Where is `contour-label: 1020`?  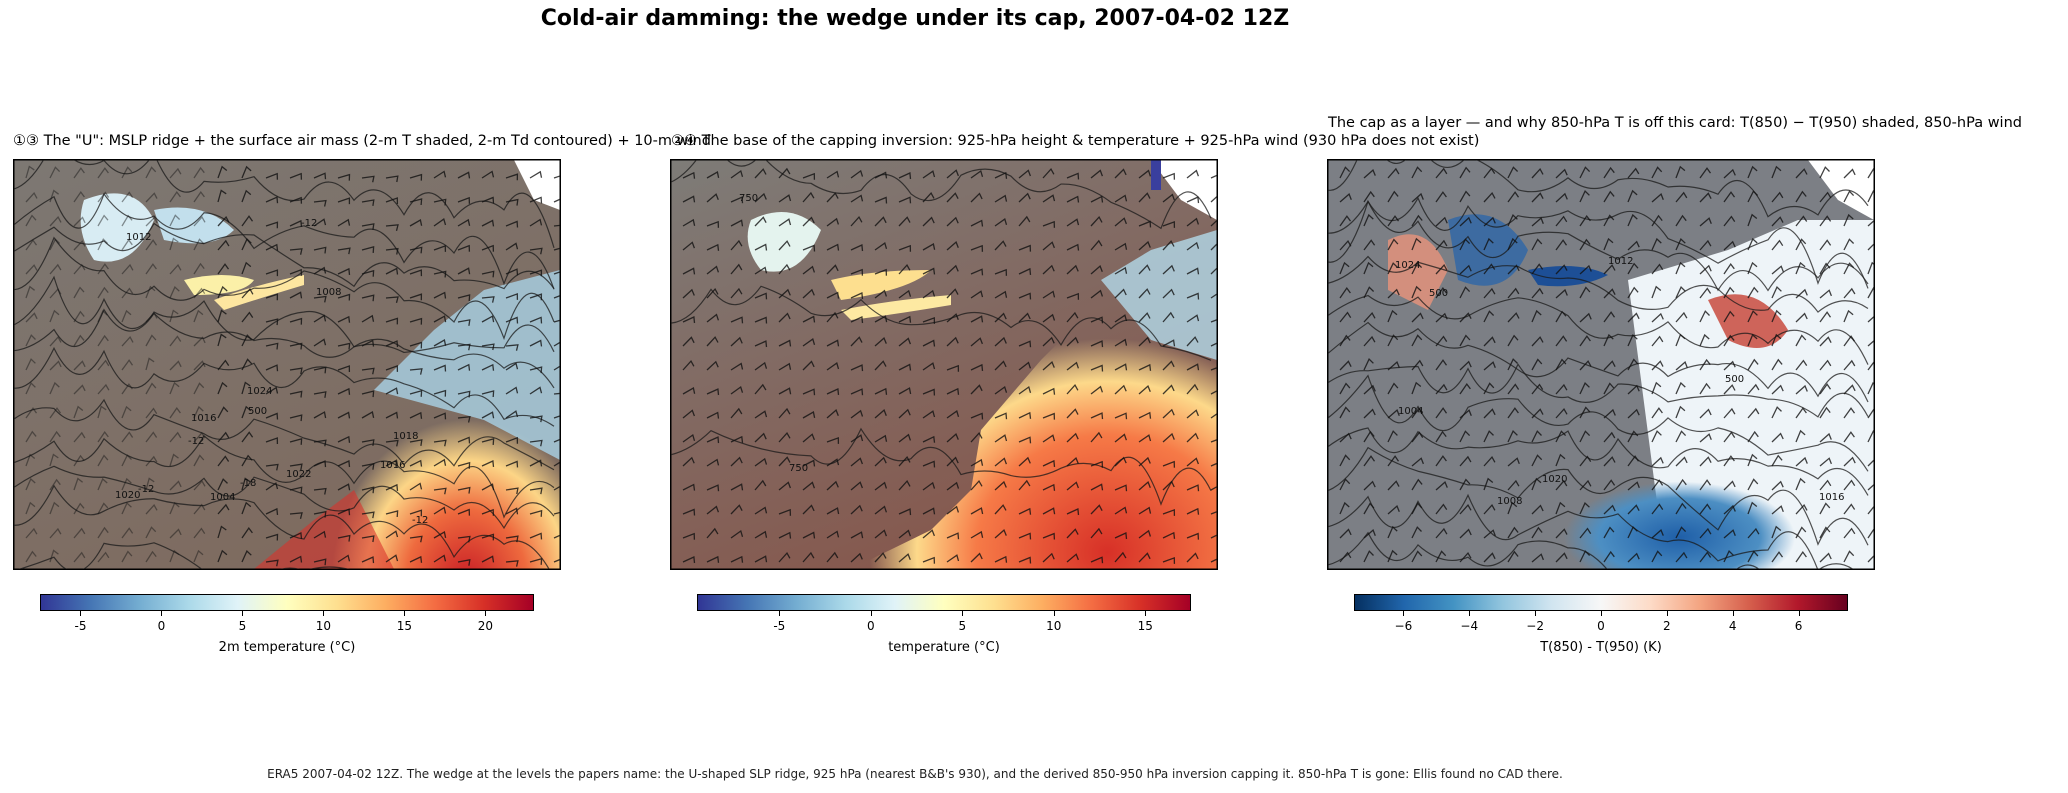
contour-label: 1020 is located at coordinates (127, 495).